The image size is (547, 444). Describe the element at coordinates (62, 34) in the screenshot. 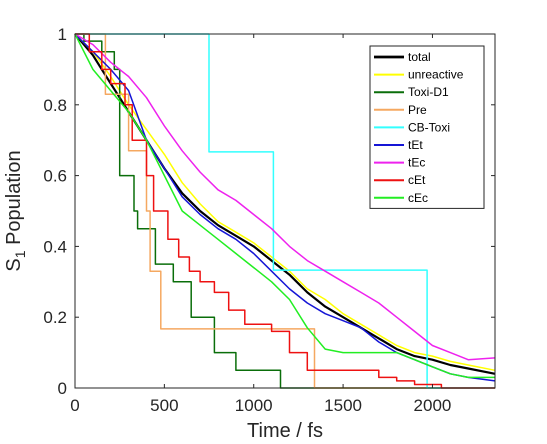

I see `y-tick-label: 1` at that location.